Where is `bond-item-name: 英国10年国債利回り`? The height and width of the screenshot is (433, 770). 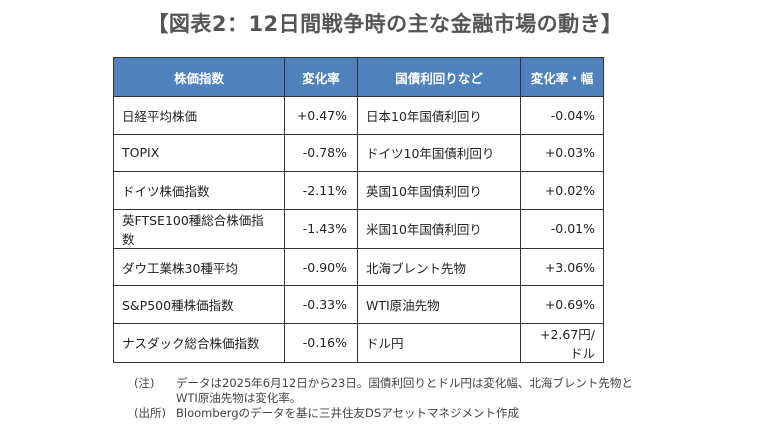 bond-item-name: 英国10年国債利回り is located at coordinates (439, 190).